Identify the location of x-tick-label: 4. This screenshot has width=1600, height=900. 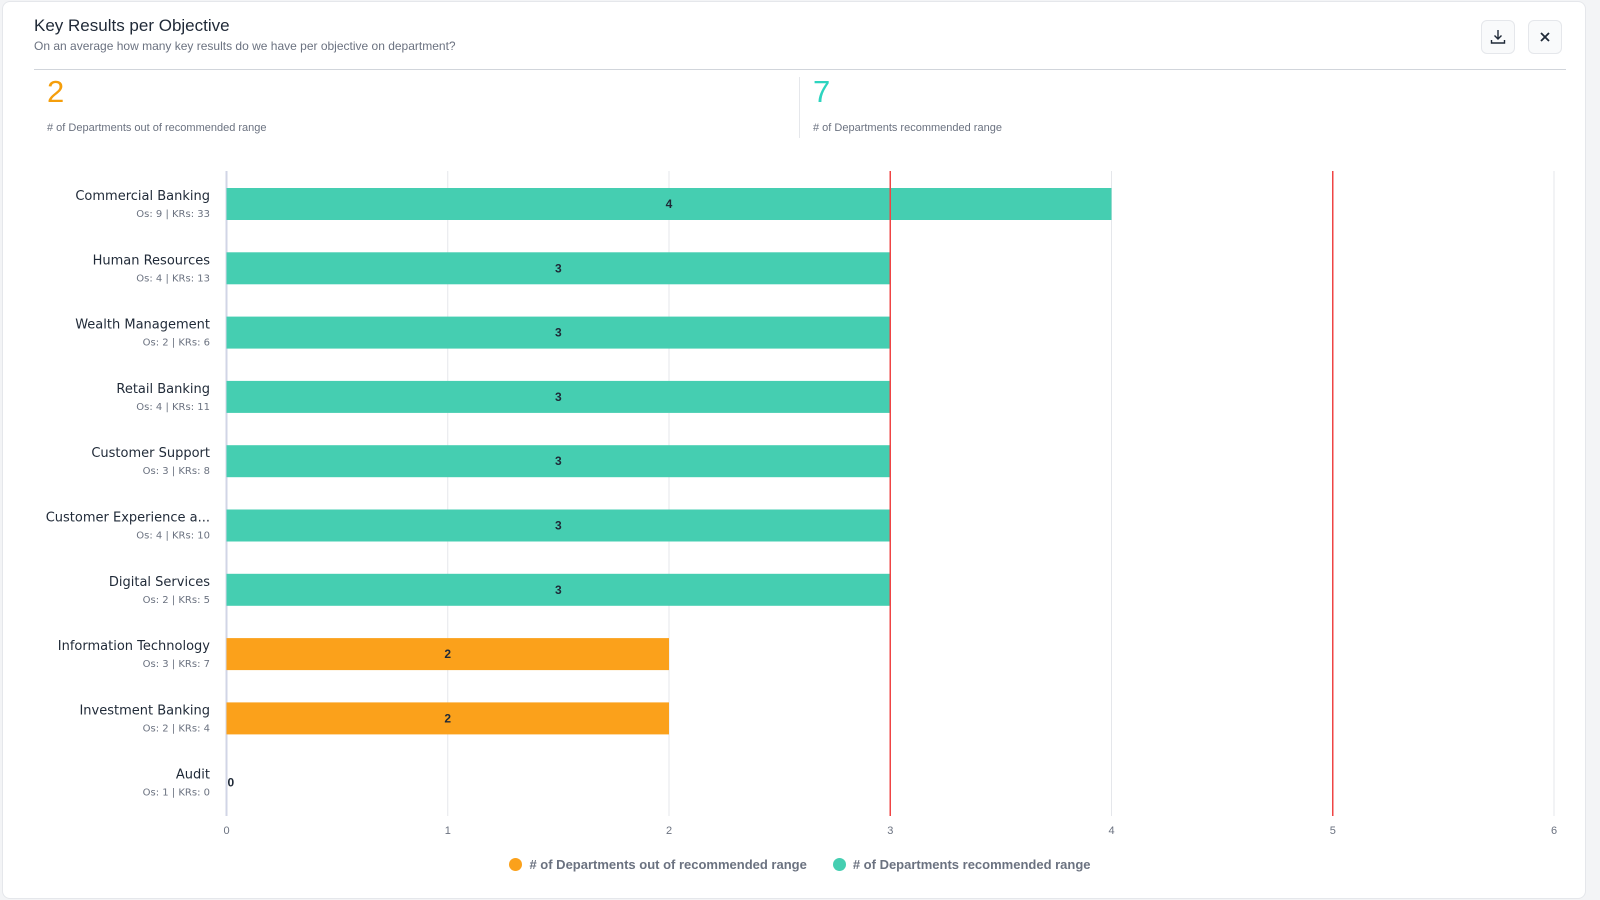
(1111, 831).